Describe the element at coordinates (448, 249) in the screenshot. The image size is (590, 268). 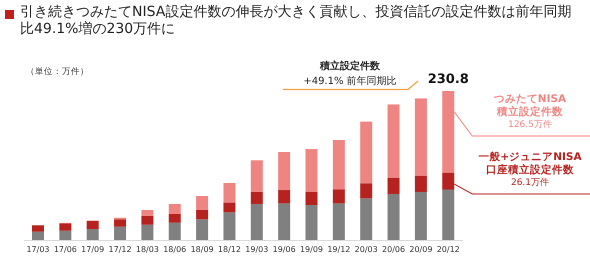
I see `x-tick-label: 20/12` at that location.